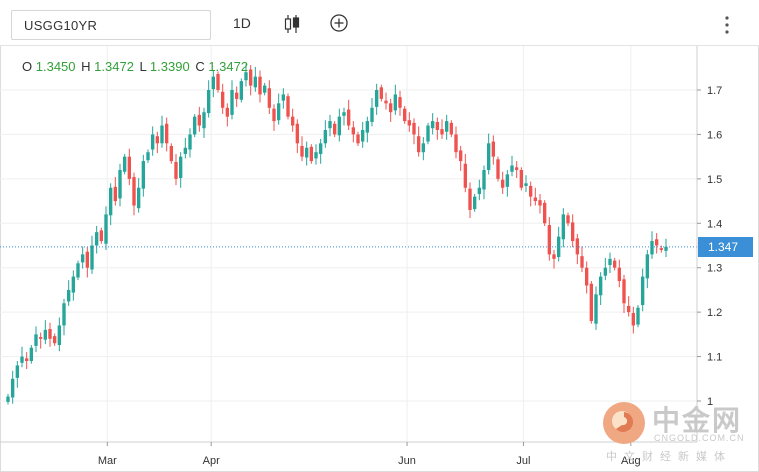 The image size is (759, 472). I want to click on plus-circle-icon, so click(339, 23).